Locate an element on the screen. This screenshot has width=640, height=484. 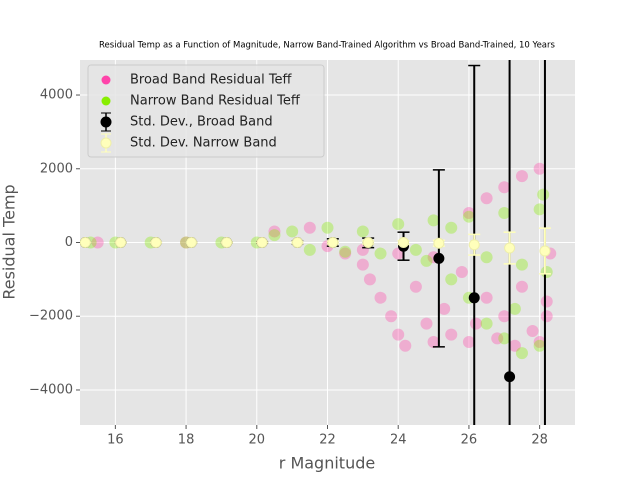
legend-label: Std. Dev. Narrow Band is located at coordinates (203, 143).